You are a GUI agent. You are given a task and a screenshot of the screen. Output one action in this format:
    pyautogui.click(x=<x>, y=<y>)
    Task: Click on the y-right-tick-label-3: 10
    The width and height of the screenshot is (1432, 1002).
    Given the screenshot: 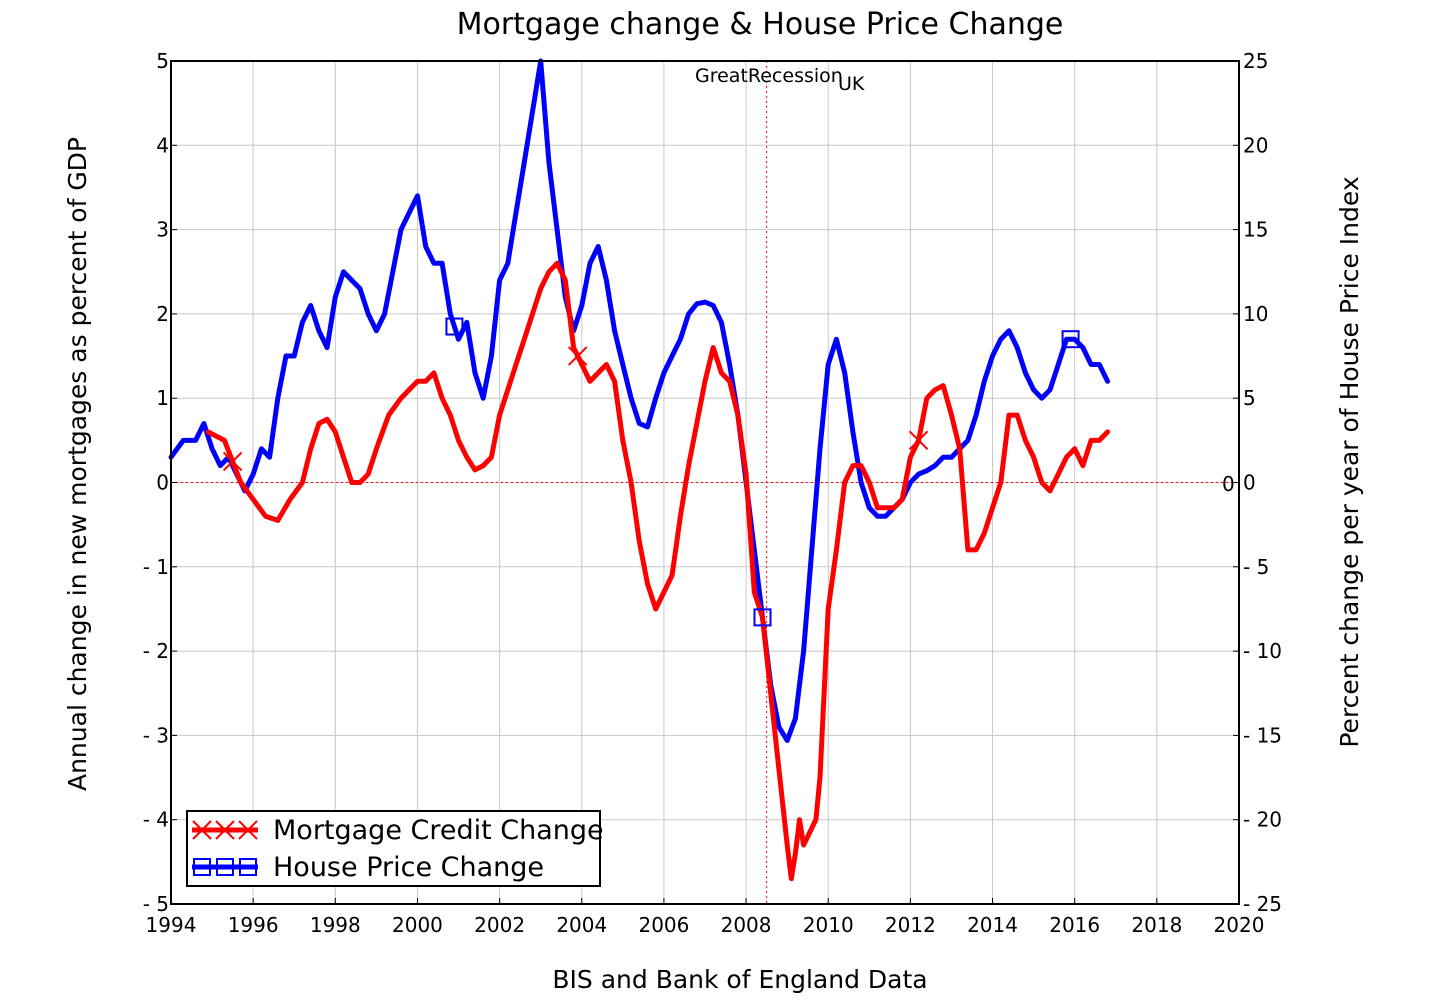 What is the action you would take?
    pyautogui.click(x=1255, y=314)
    